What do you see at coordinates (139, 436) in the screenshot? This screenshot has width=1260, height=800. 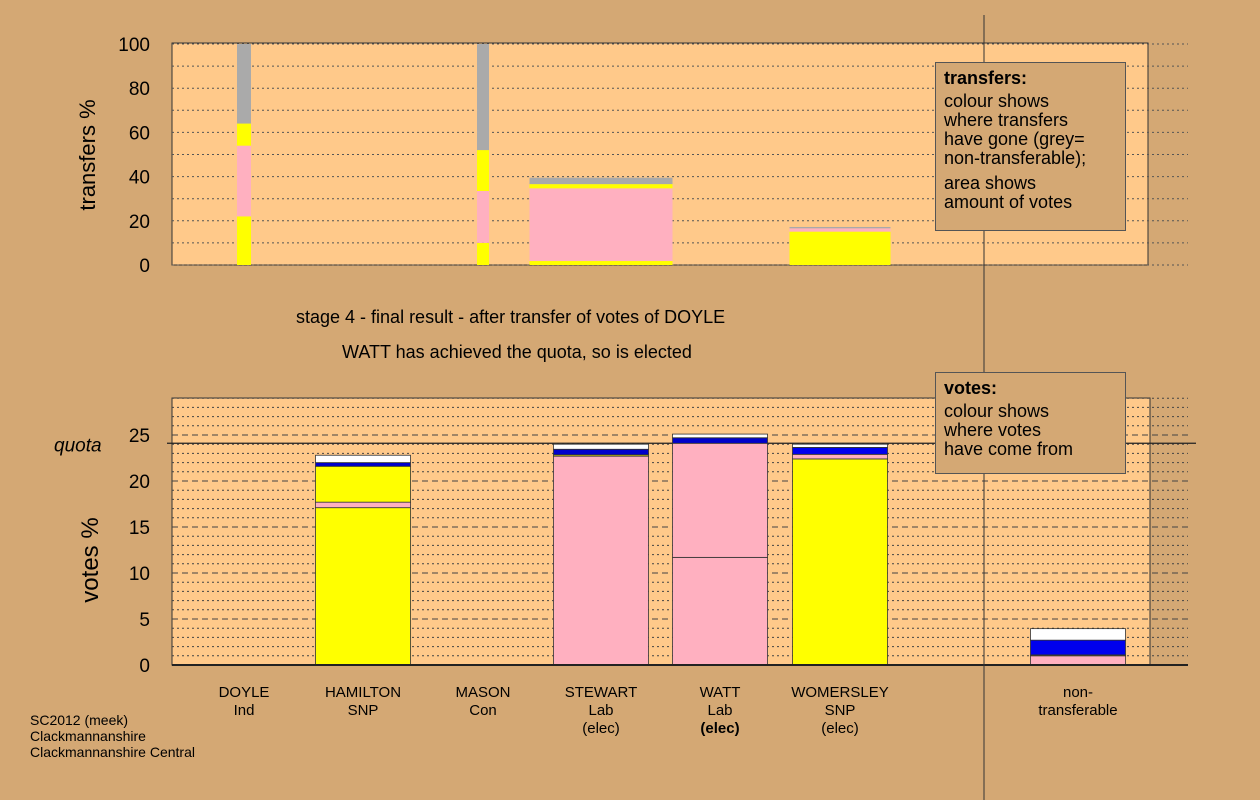 I see `y-tick-label: 25` at bounding box center [139, 436].